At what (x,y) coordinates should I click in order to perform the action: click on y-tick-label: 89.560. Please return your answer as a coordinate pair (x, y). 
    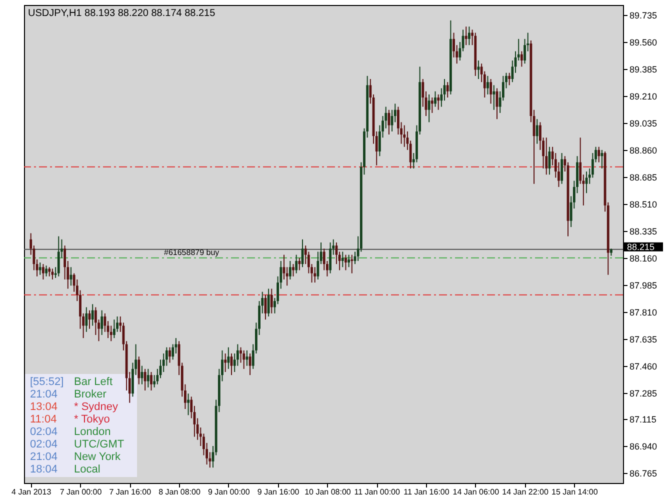
    Looking at the image, I should click on (644, 43).